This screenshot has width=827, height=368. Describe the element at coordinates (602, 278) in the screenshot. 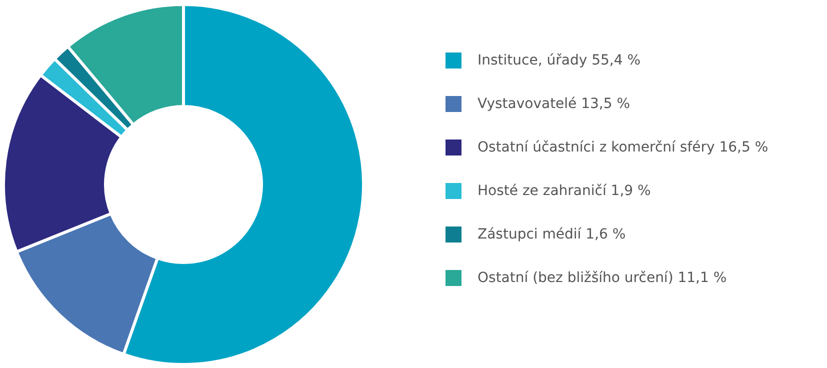

I see `legend-label: Ostatní (bez bližšího určení) 11,1 %` at that location.